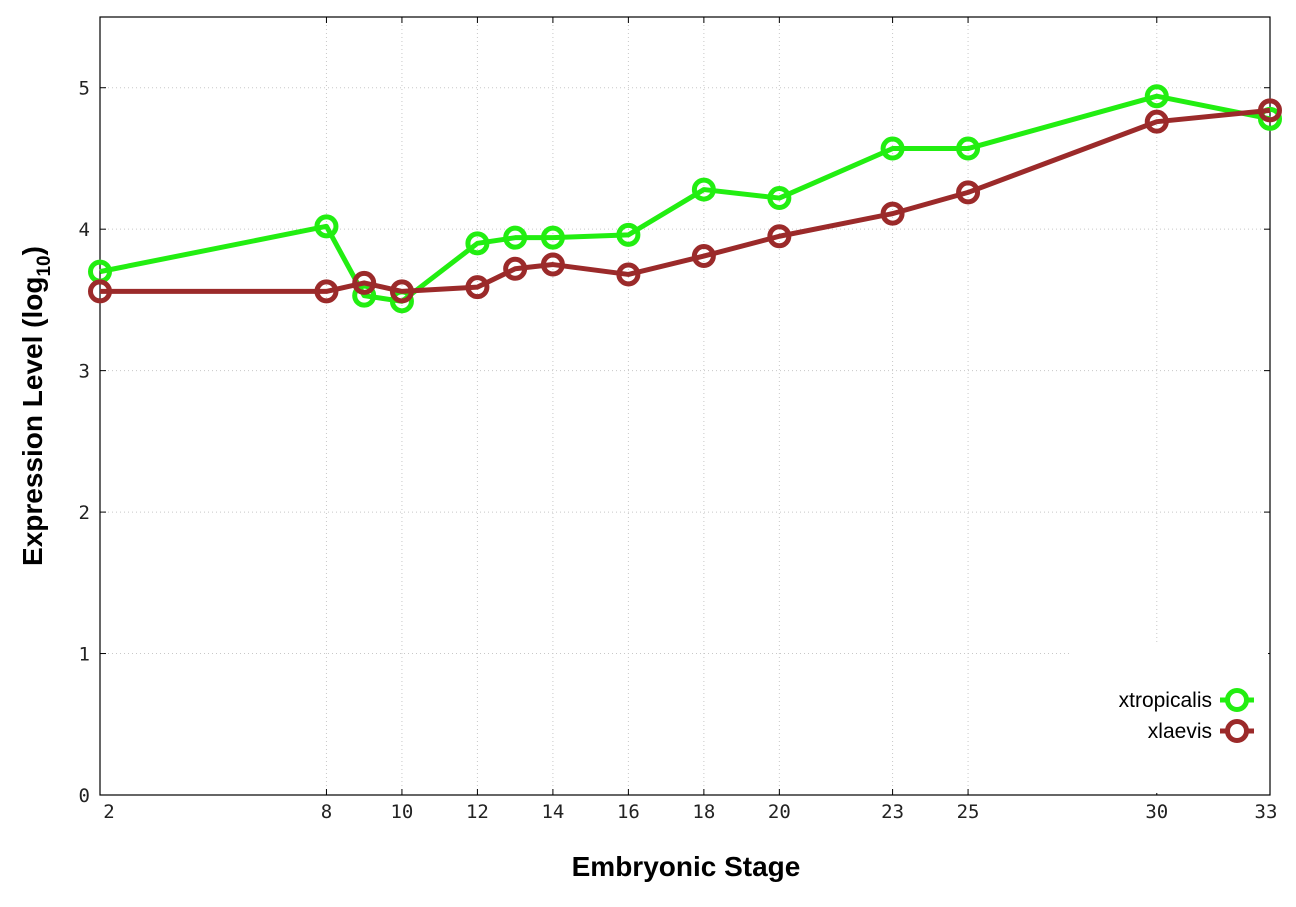  I want to click on legend: xtropicalis xlaevis, so click(1170, 719).